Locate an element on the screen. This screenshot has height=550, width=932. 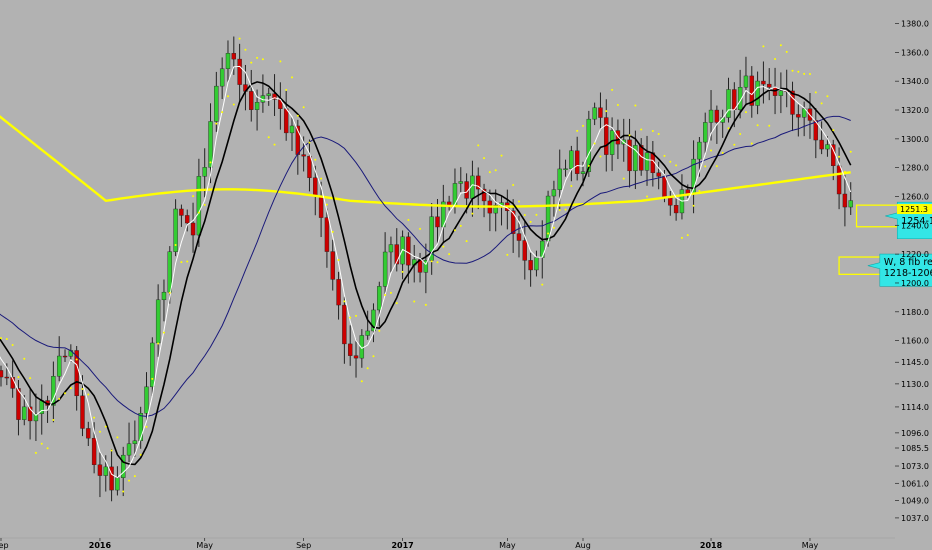
x-tick-label: Sep is located at coordinates (4, 545).